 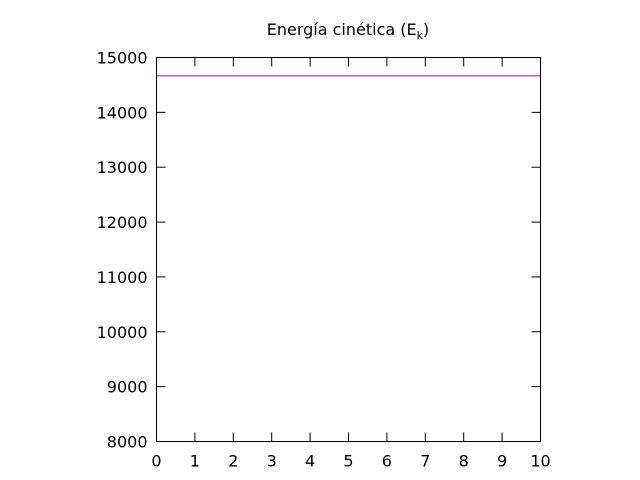 I want to click on y-tick-label: 14000, so click(x=122, y=112).